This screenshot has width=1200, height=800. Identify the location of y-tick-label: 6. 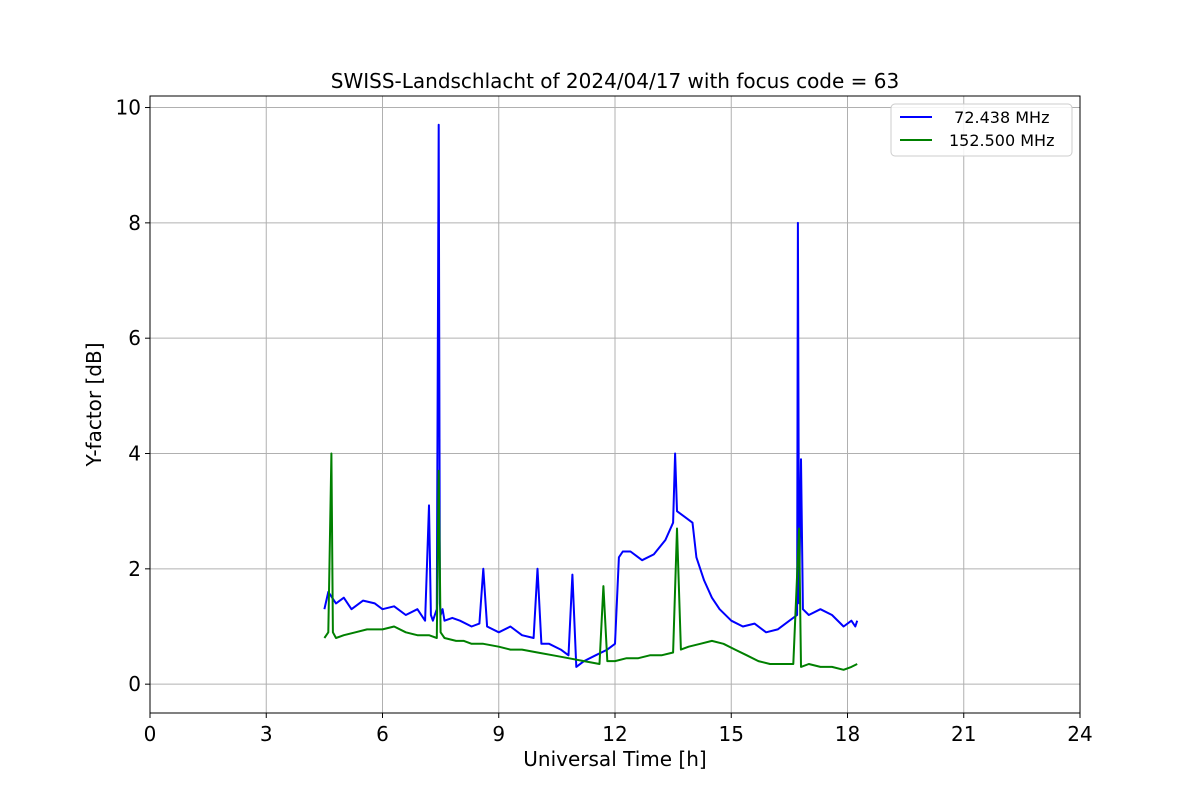
(134, 338).